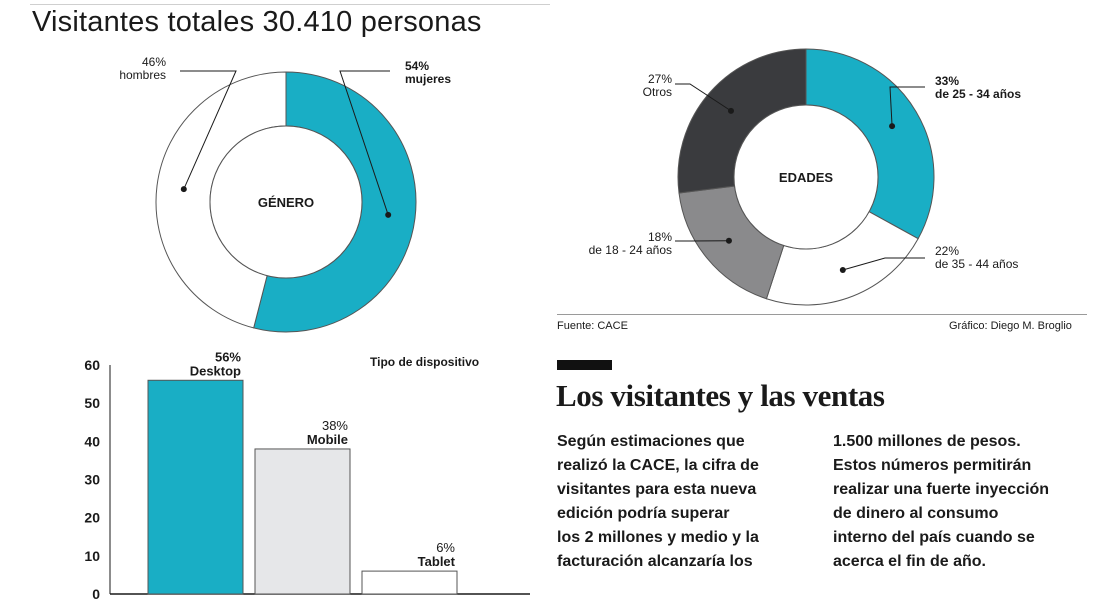  I want to click on slice-percent-label: 18%, so click(660, 237).